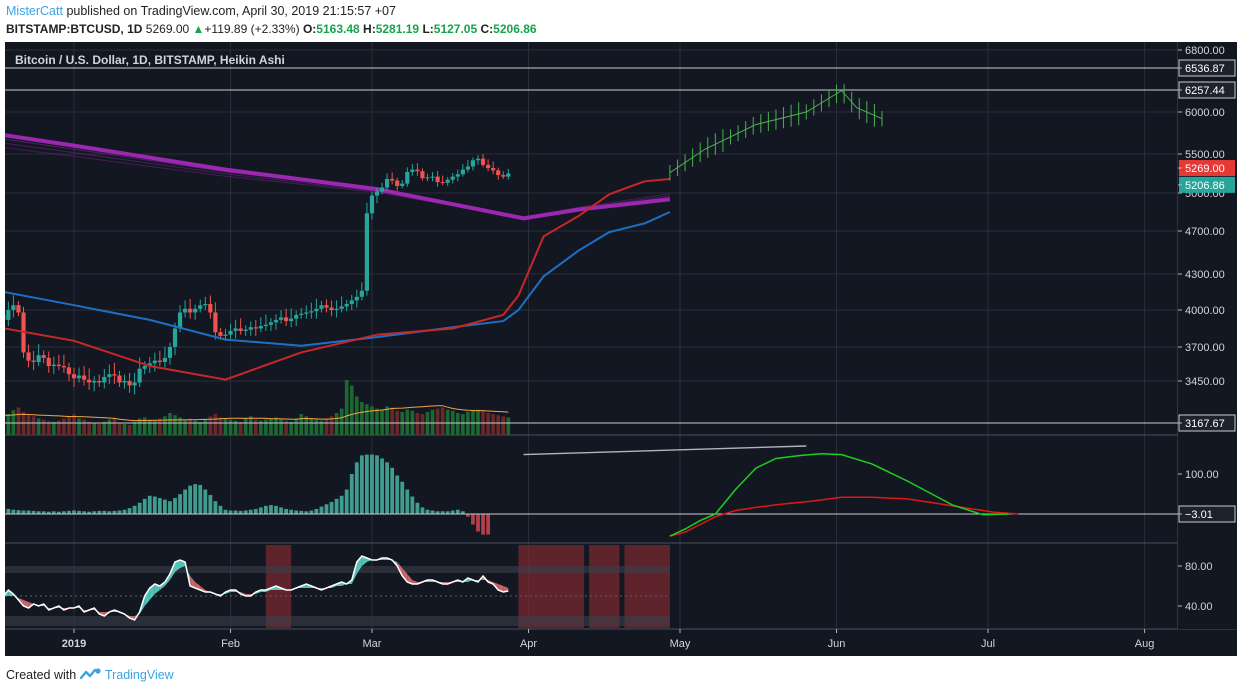  What do you see at coordinates (1205, 155) in the screenshot?
I see `price-tick-label: 5500.00` at bounding box center [1205, 155].